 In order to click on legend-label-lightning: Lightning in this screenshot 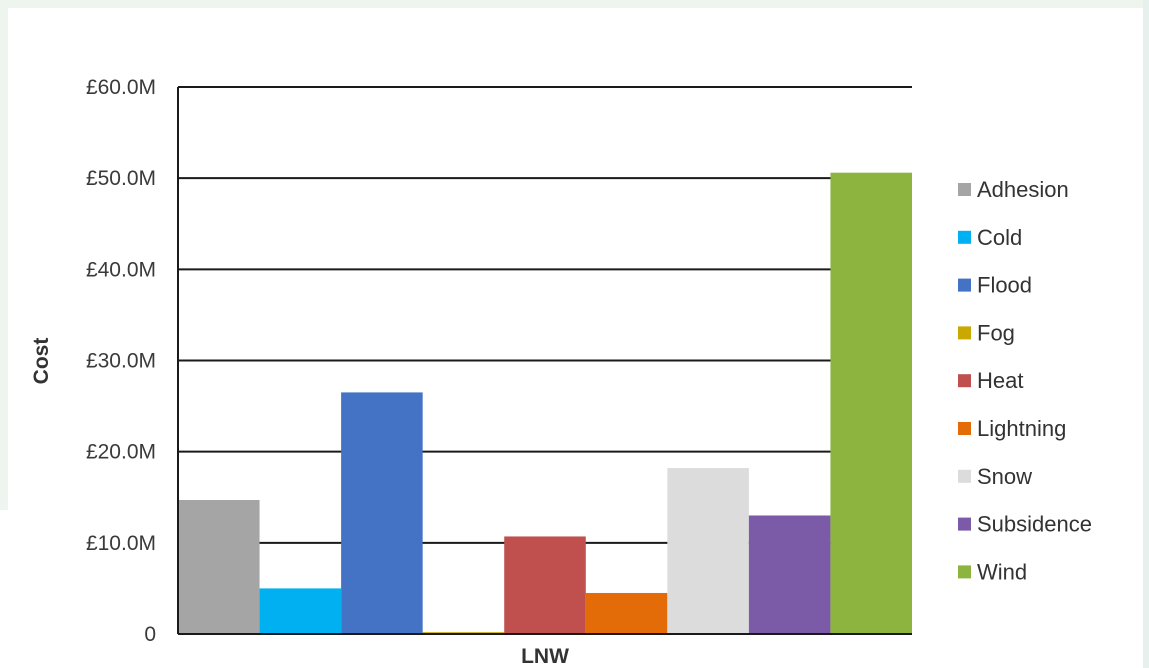, I will do `click(1021, 428)`.